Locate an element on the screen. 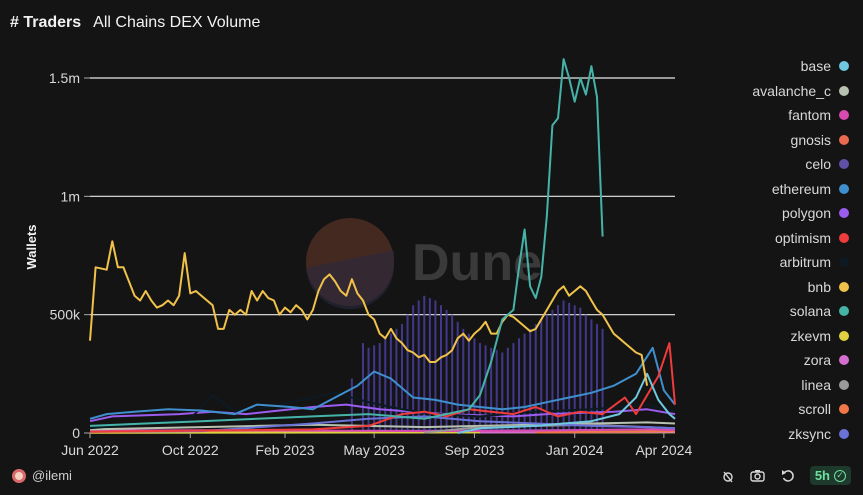  y-tick-label: 0 is located at coordinates (76, 433).